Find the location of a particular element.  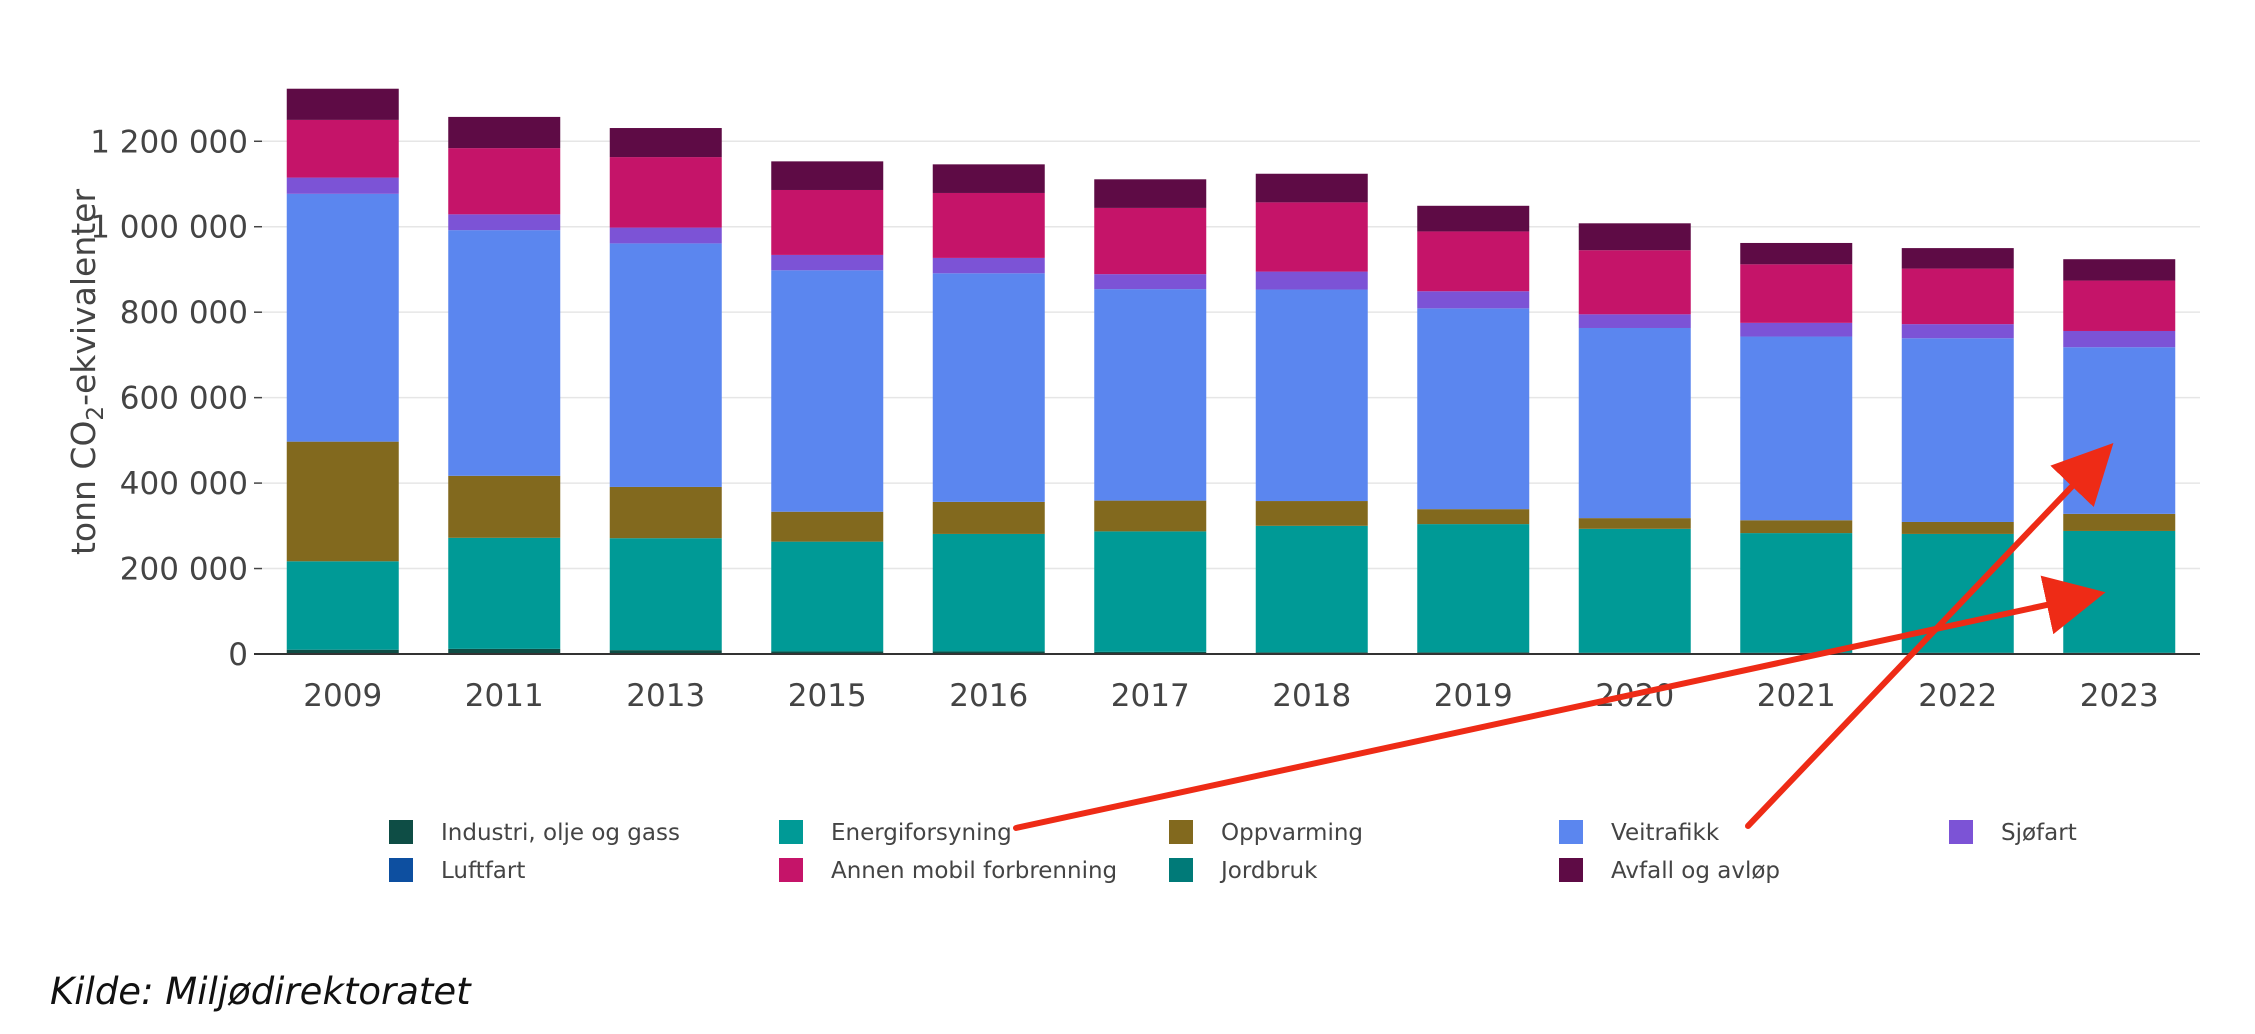

legend-label: Annen mobil forbrenning is located at coordinates (974, 871).